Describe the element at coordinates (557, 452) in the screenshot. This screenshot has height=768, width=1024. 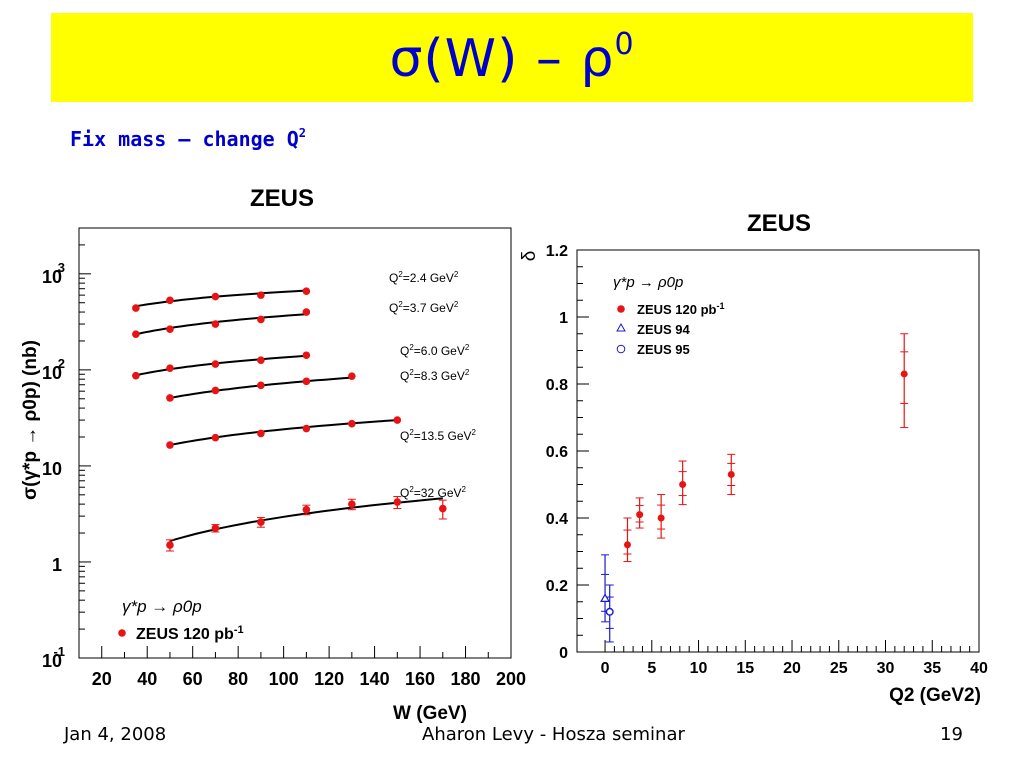
I see `right-y-tick-label: 0.6` at that location.